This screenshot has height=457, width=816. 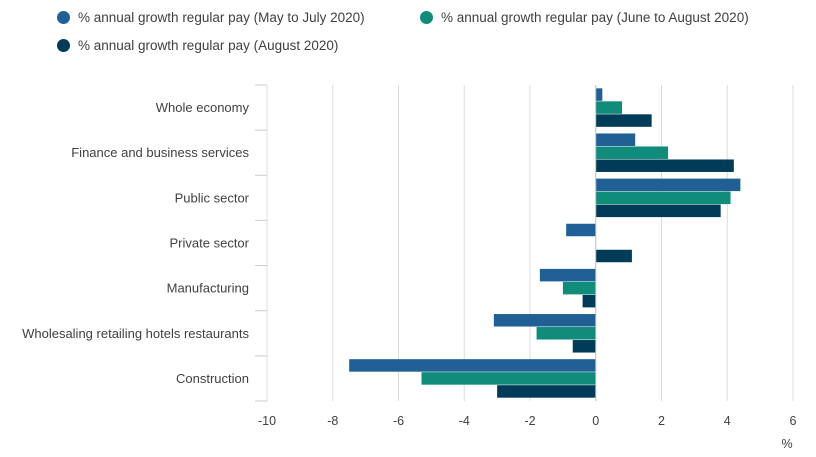 What do you see at coordinates (135, 333) in the screenshot?
I see `category-label: Wholesaling retailing hotels restaurants` at bounding box center [135, 333].